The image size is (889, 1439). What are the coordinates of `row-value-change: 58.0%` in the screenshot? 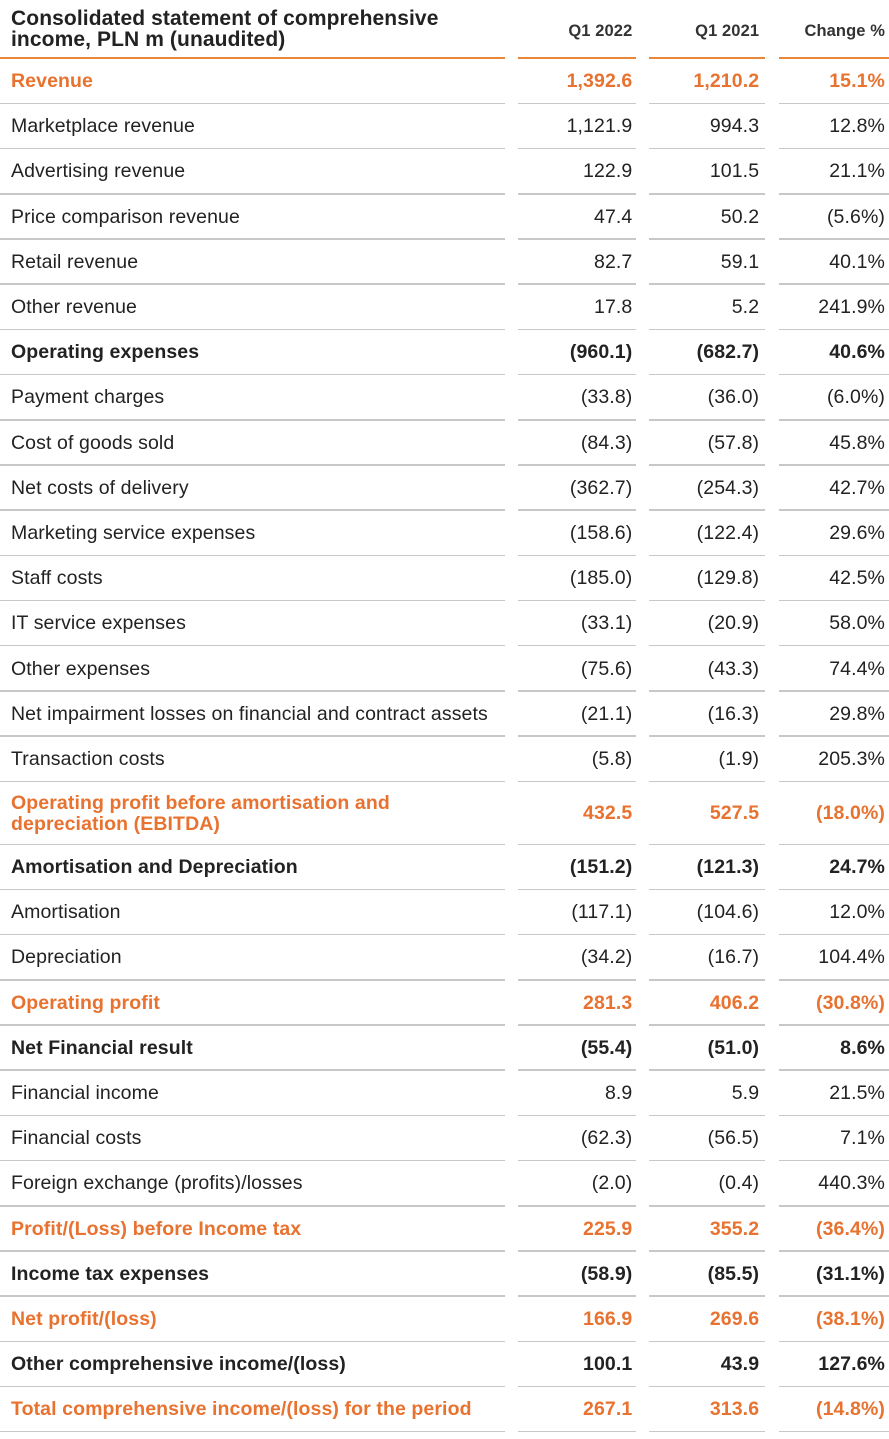 It's located at (834, 624).